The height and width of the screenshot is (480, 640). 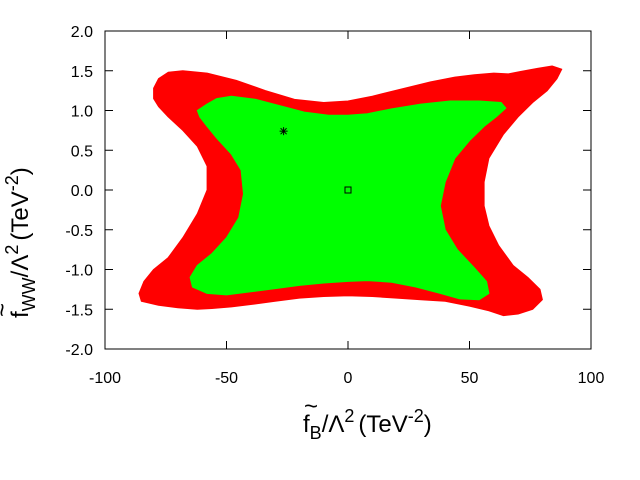 I want to click on y-tick-label: 1.0, so click(x=82, y=112).